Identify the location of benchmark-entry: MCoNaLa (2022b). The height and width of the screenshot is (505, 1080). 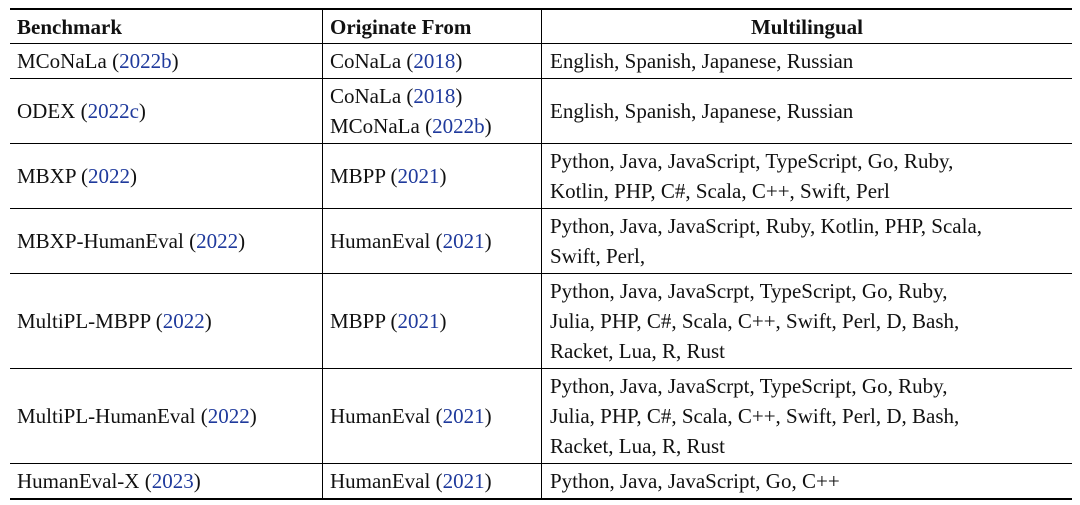
(98, 61).